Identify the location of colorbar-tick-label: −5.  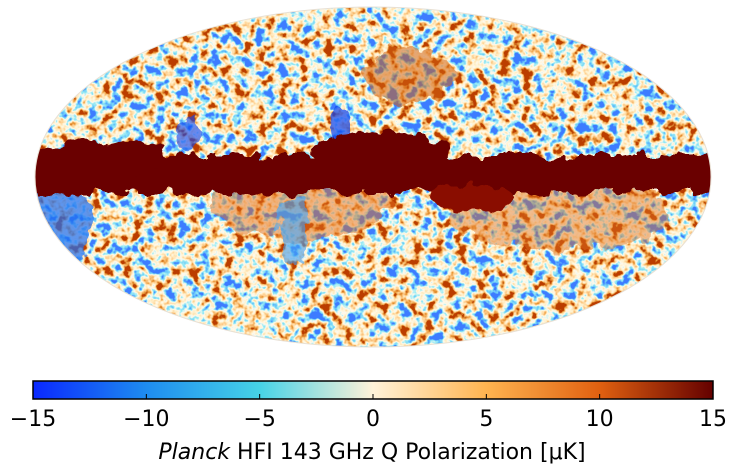
(259, 419).